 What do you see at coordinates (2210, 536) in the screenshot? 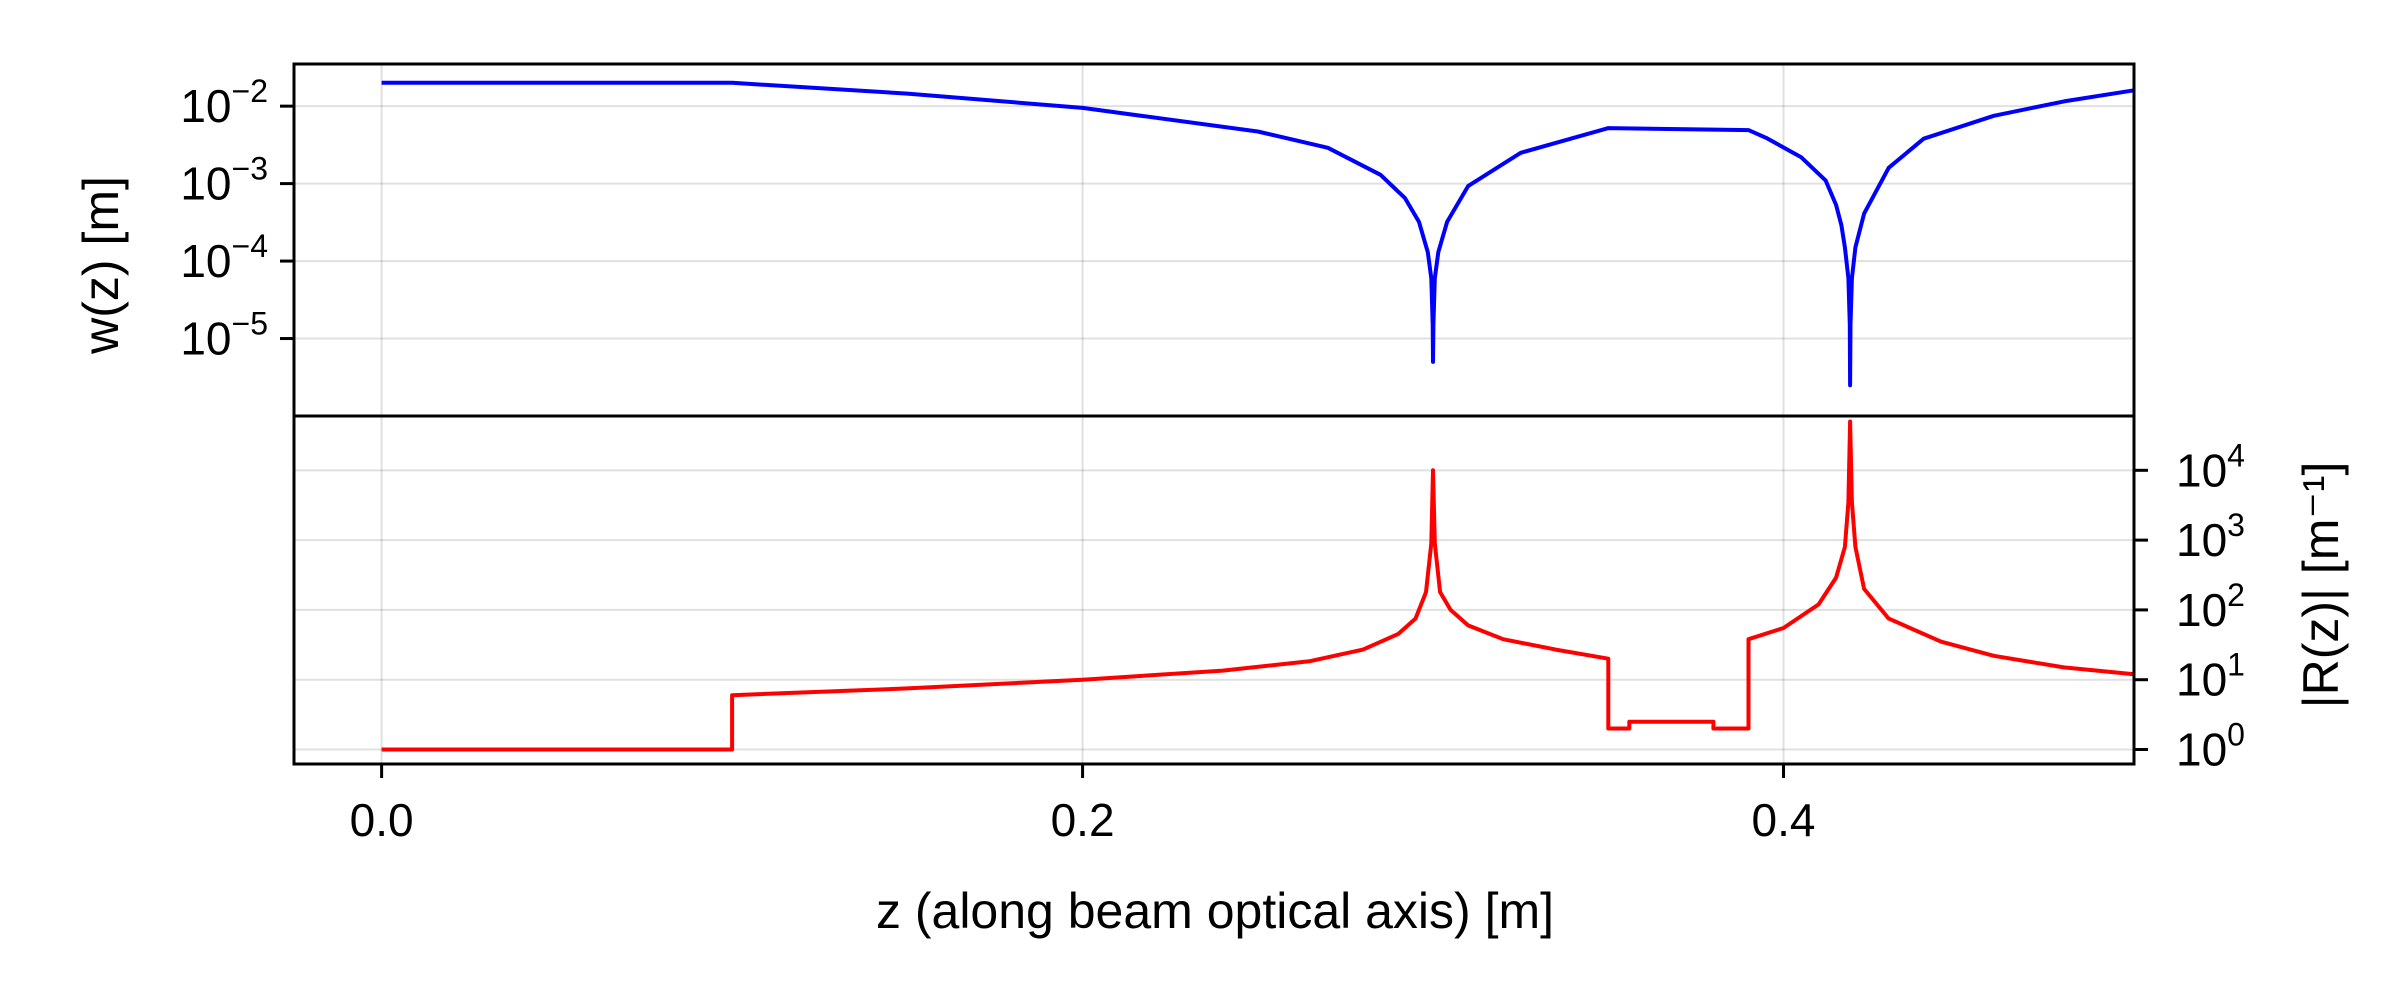
I see `bottom-y-tick-label: 10³` at bounding box center [2210, 536].